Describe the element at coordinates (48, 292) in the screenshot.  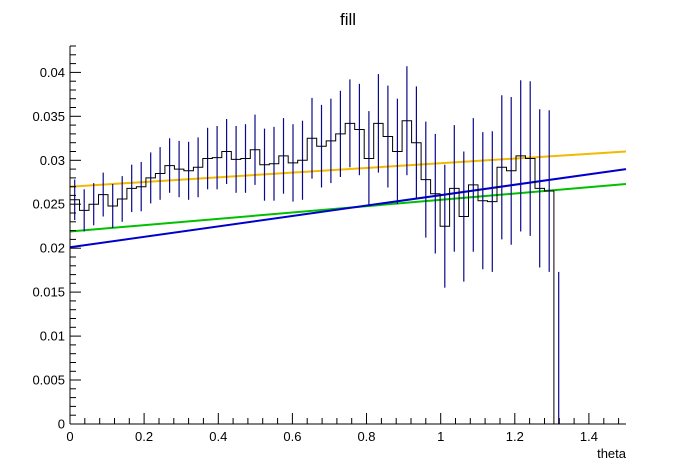
I see `y-tick-label: 0.015` at that location.